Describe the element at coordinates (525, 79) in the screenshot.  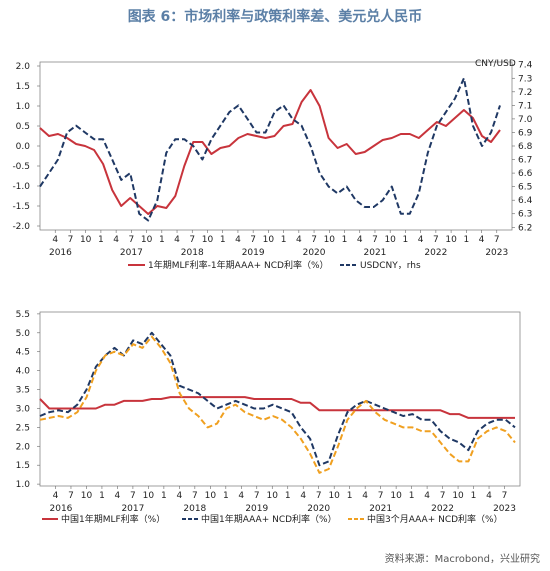
I see `right-axis-tick-label: 7.3` at that location.